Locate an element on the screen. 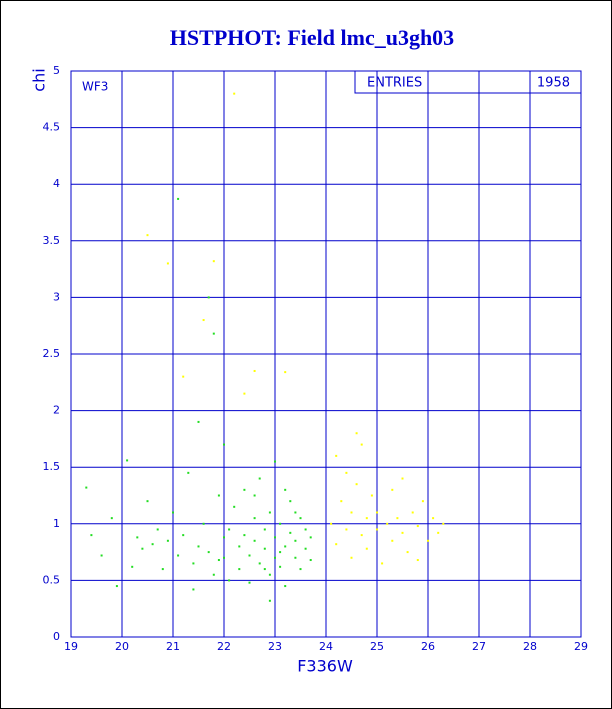 The width and height of the screenshot is (612, 709). chart-title: HSTPHOT: Field lmc_u3gh03 is located at coordinates (312, 37).